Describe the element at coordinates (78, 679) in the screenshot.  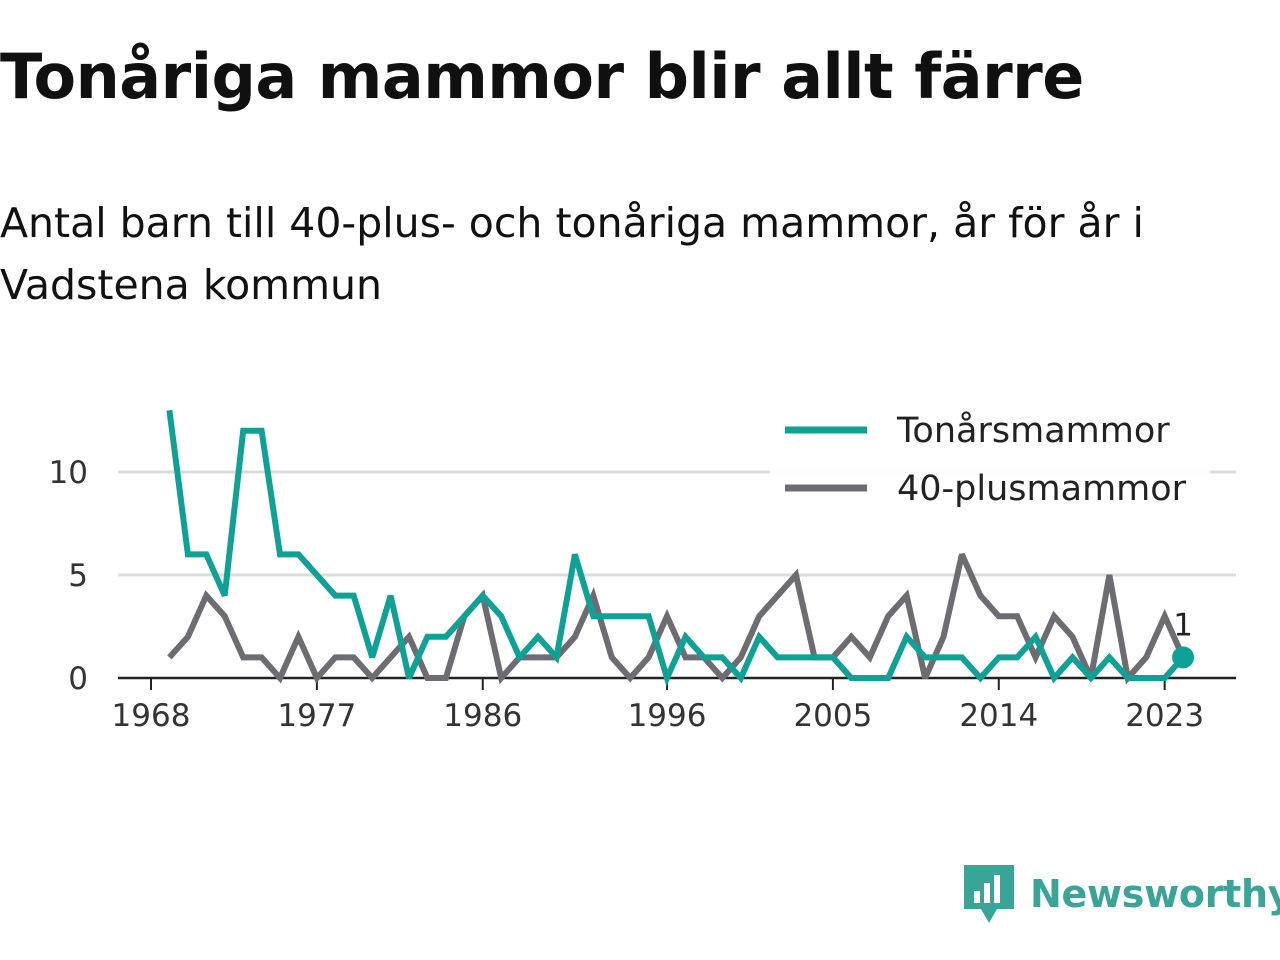
I see `y-tick-label-0: 0` at that location.